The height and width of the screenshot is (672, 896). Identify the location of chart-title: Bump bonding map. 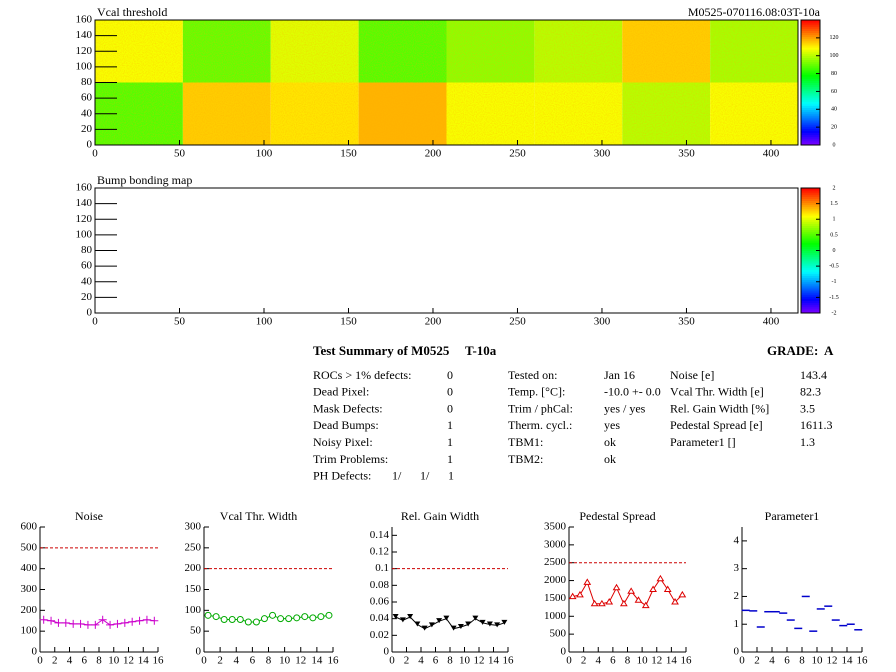
(144, 180).